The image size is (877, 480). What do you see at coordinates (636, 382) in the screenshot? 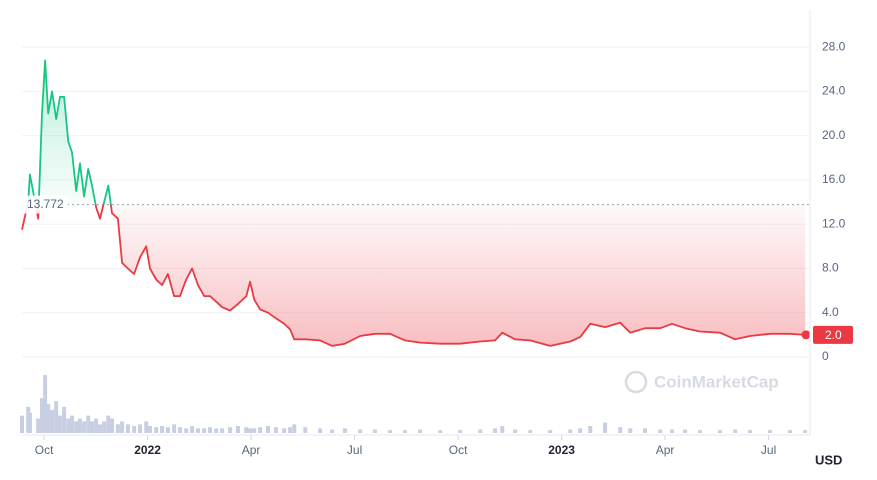
I see `watermark-logo` at bounding box center [636, 382].